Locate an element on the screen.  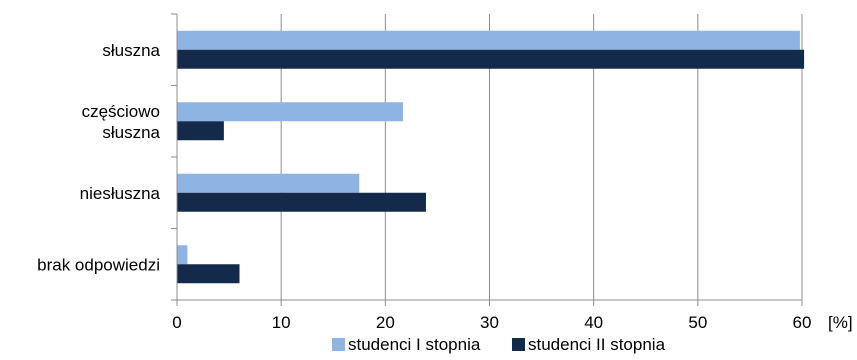
x-tick-labels: 0 10 20 30 40 50 60 is located at coordinates (491, 322).